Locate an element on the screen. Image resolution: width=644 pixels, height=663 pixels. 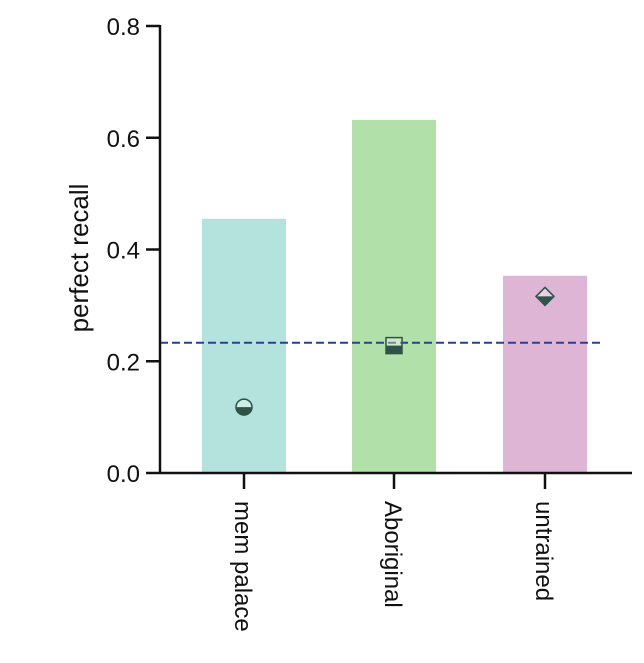
y-tick-label: 0.0 is located at coordinates (123, 474).